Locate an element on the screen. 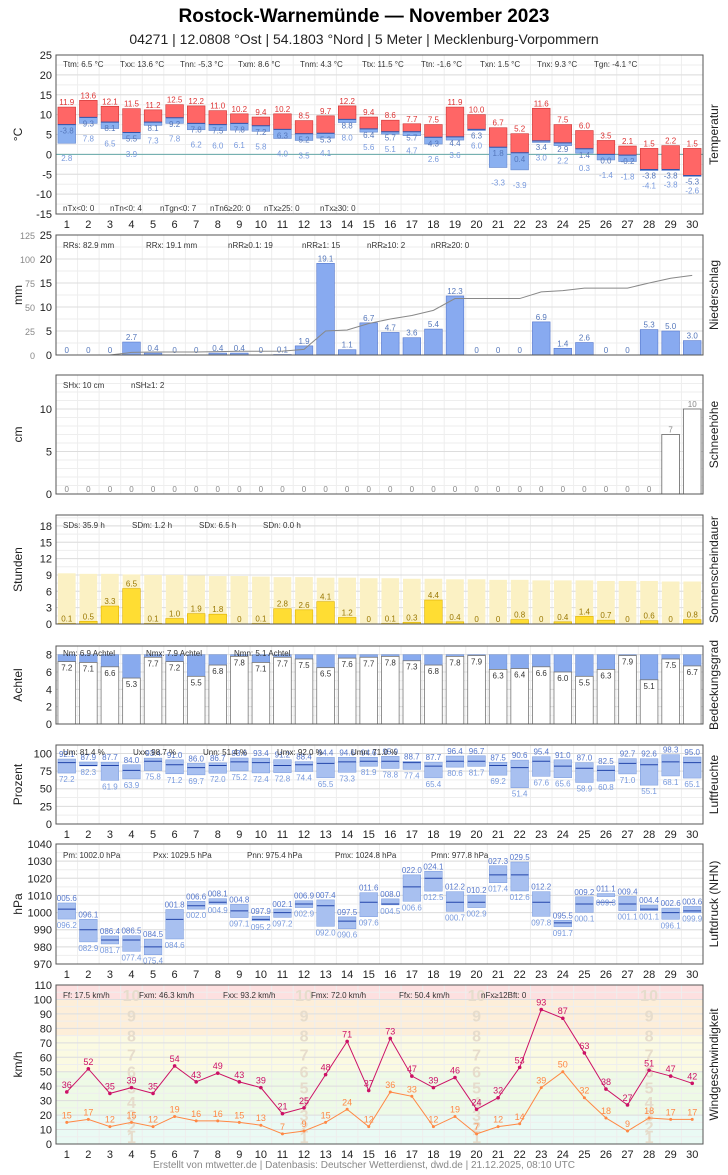  temperature-xtick-label: 11 is located at coordinates (282, 225).